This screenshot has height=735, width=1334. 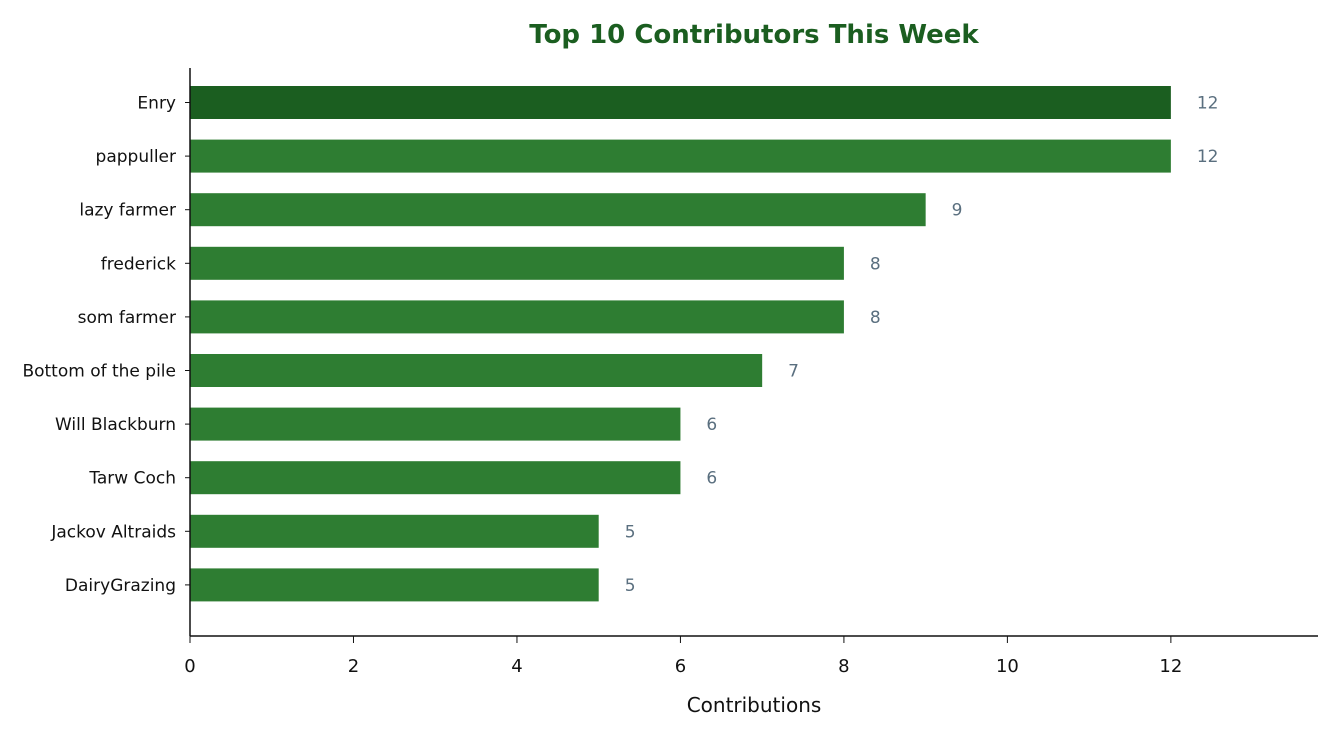 What do you see at coordinates (680, 666) in the screenshot?
I see `x-tick-label: 6` at bounding box center [680, 666].